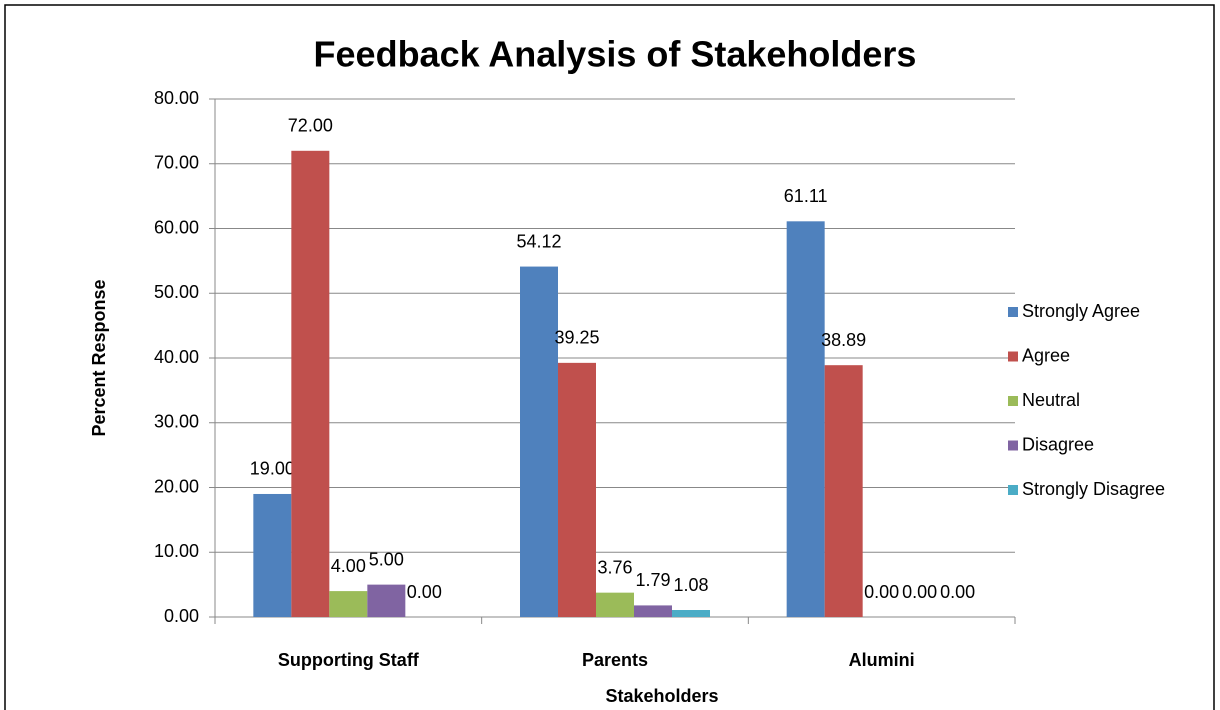 The height and width of the screenshot is (710, 1220). Describe the element at coordinates (652, 580) in the screenshot. I see `data-label: 1.79` at that location.